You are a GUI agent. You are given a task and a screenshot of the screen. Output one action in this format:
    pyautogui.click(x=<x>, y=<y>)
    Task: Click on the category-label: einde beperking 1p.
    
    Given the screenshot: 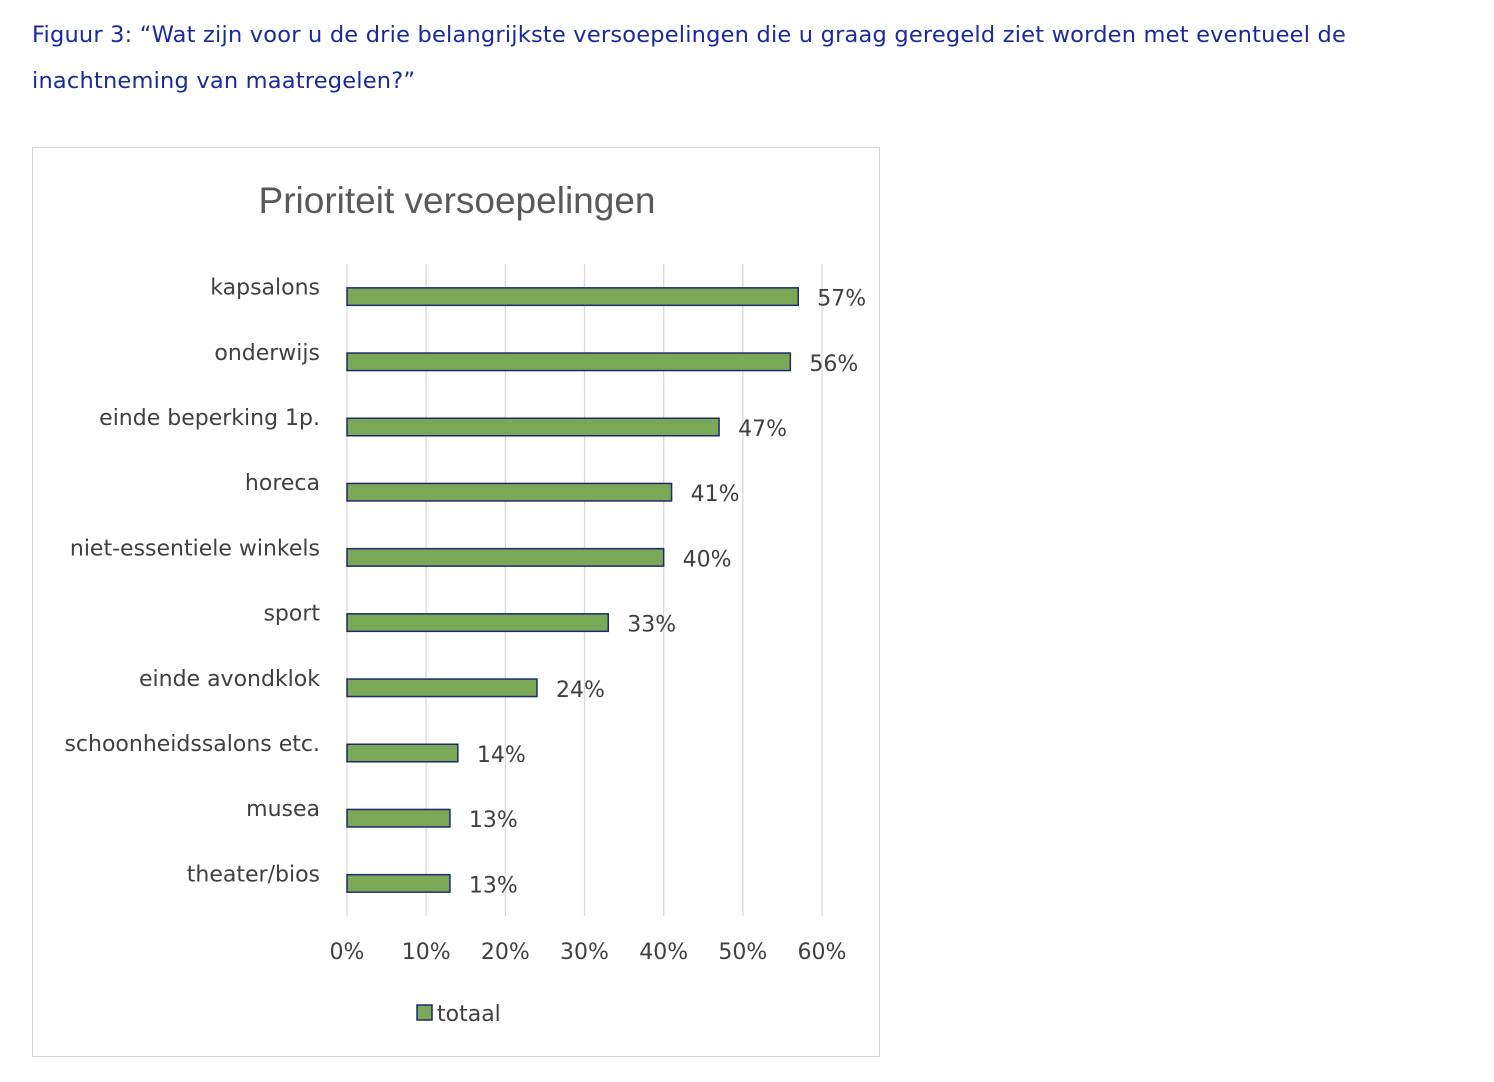 What is the action you would take?
    pyautogui.click(x=209, y=418)
    